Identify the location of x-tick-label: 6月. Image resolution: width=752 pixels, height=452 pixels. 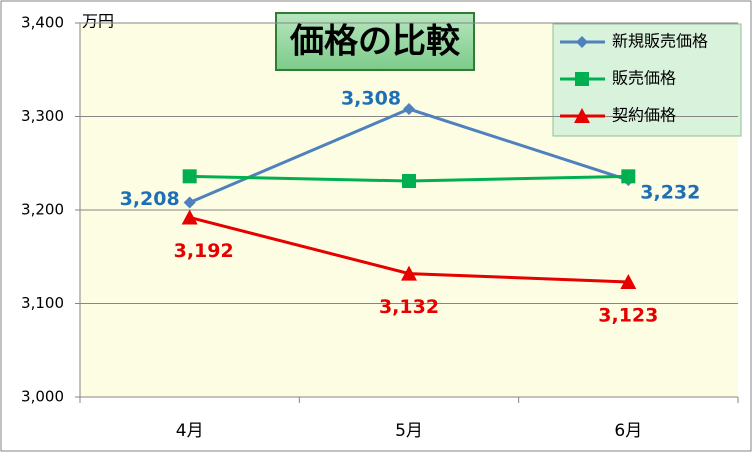
(628, 431).